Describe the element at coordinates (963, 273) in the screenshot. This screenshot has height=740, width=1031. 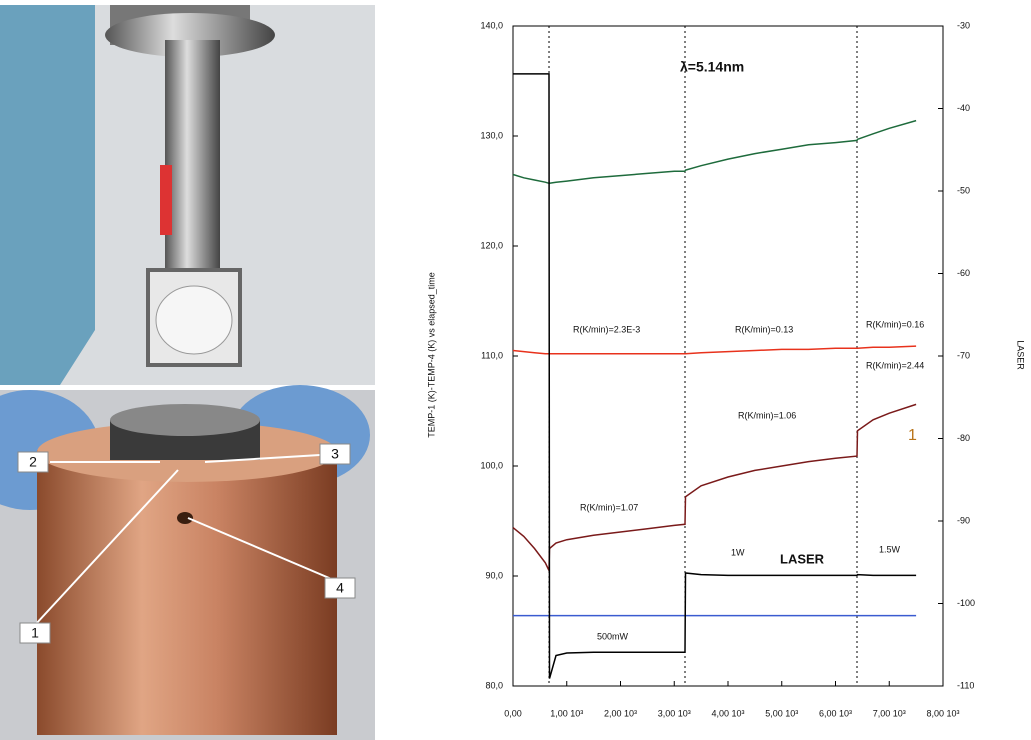
I see `y2-tick-label: -60` at that location.